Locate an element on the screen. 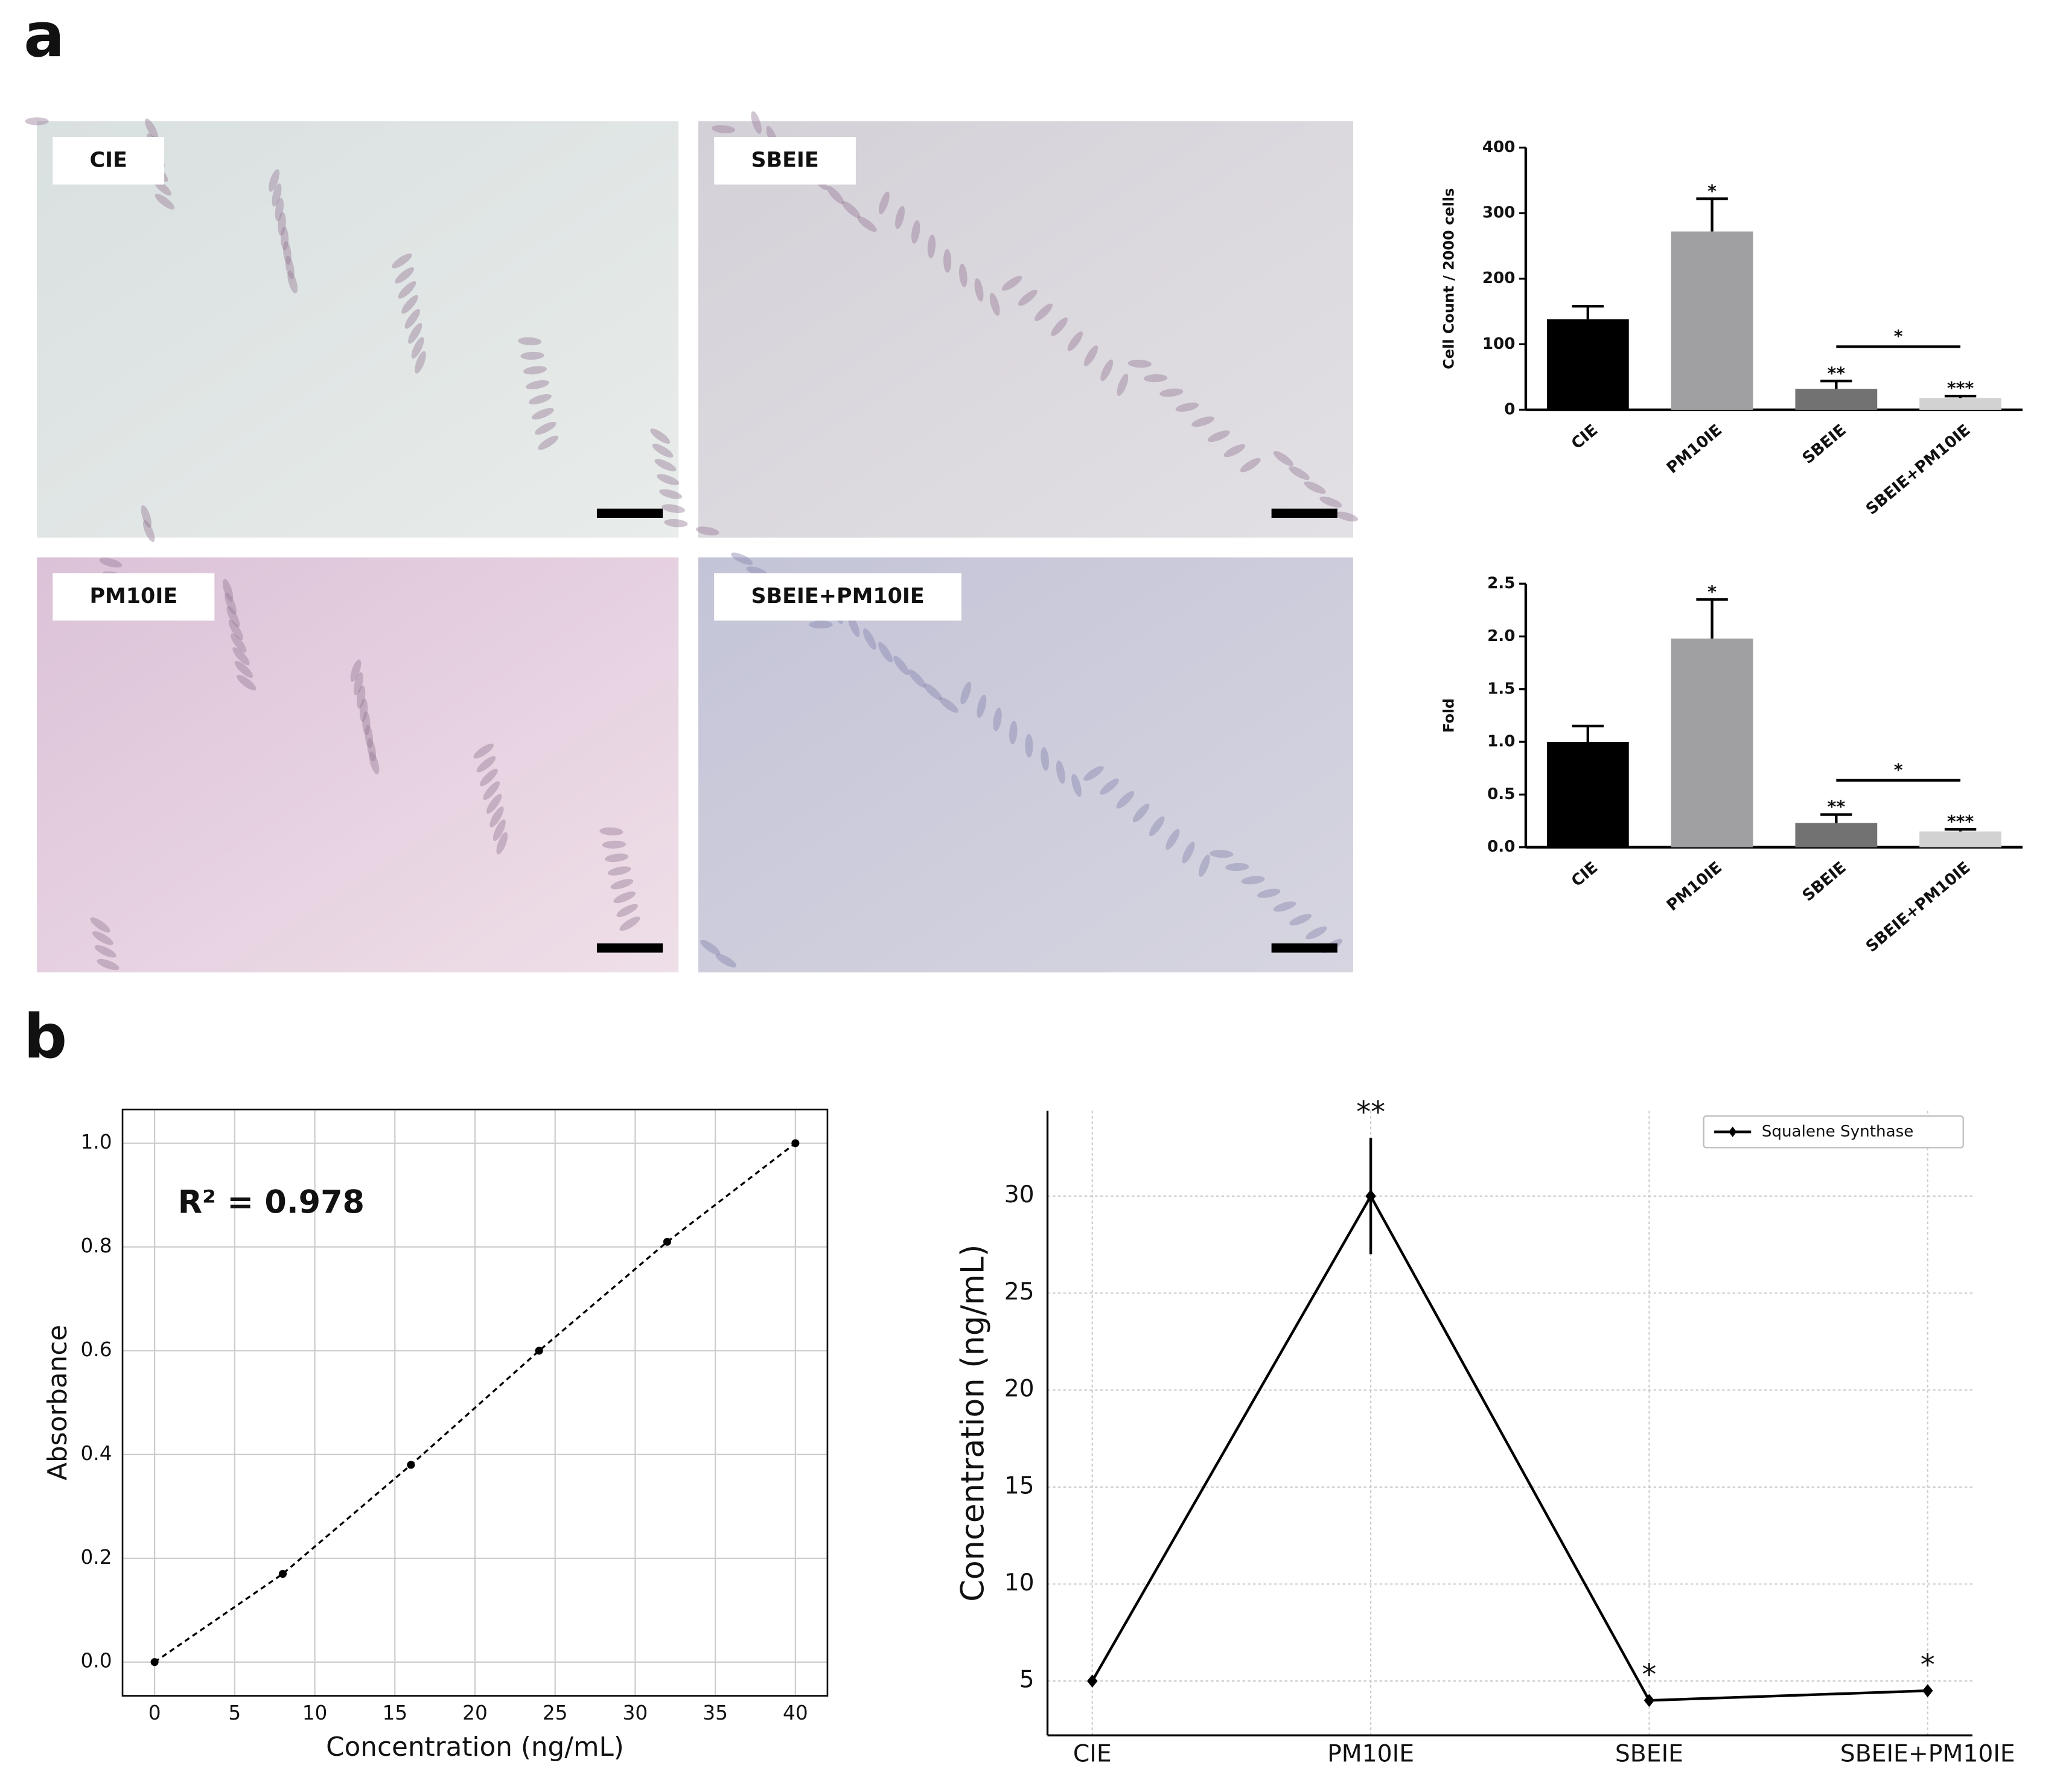 This screenshot has width=2066, height=1792. y-axis-label: Cell Count / 2000 cells is located at coordinates (1449, 278).